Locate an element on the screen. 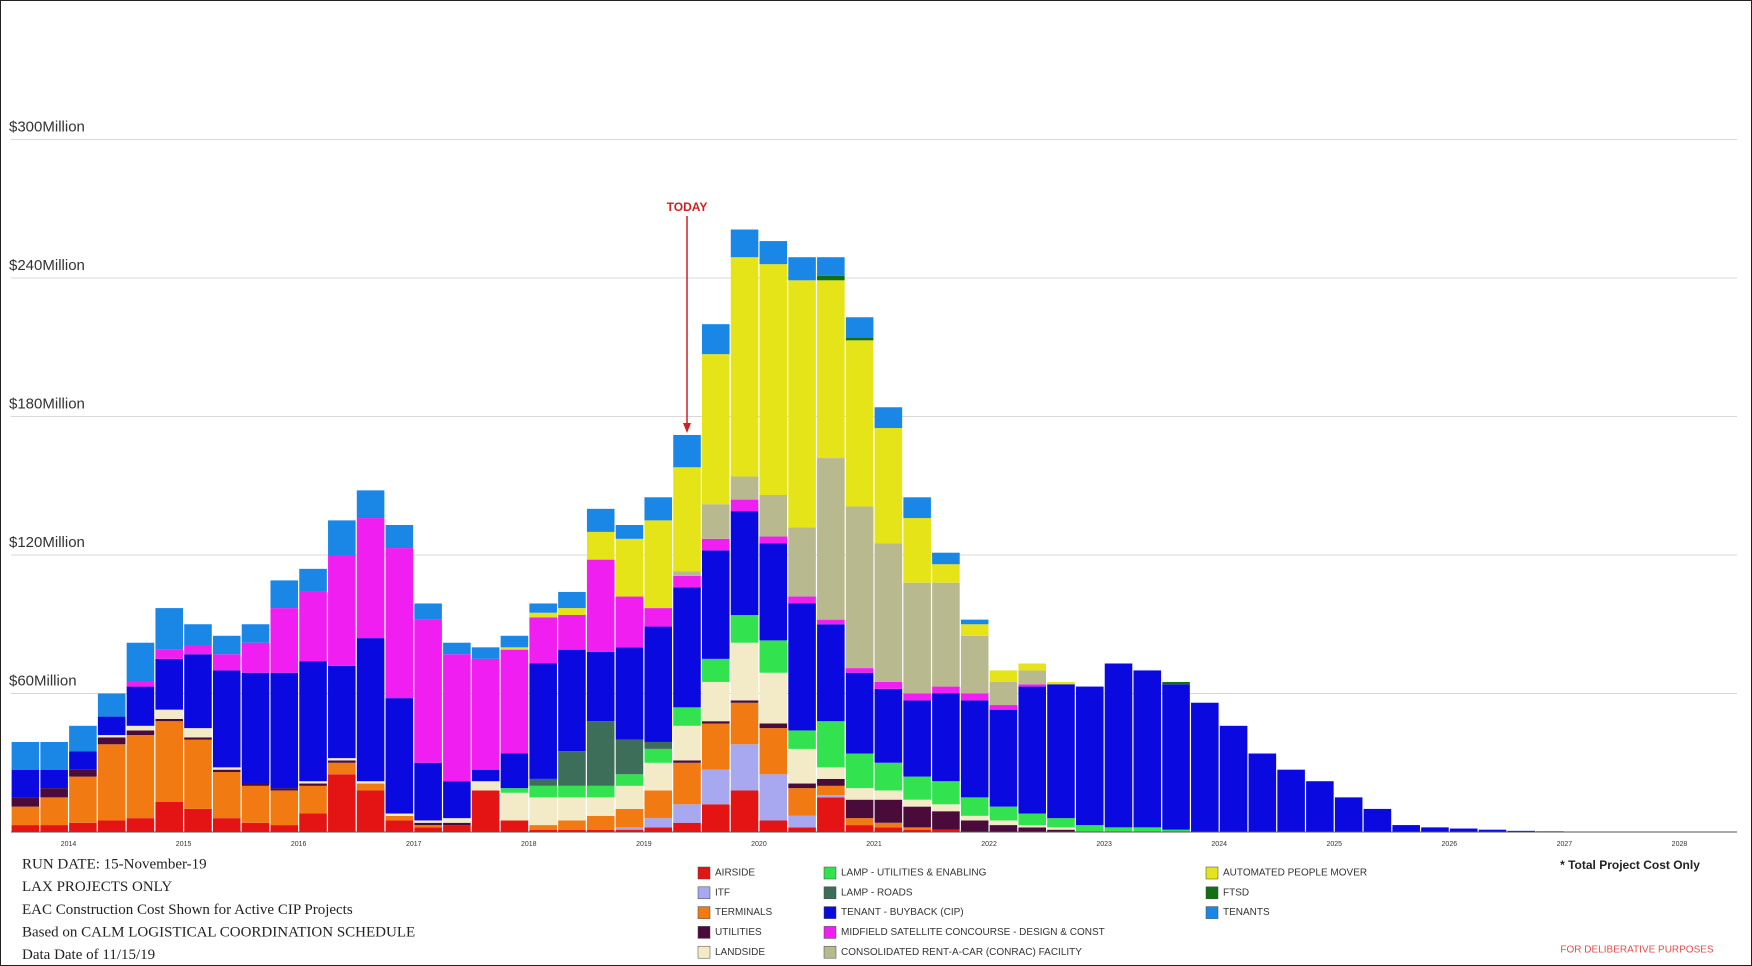  x-tick-label: 2028 is located at coordinates (1680, 844).